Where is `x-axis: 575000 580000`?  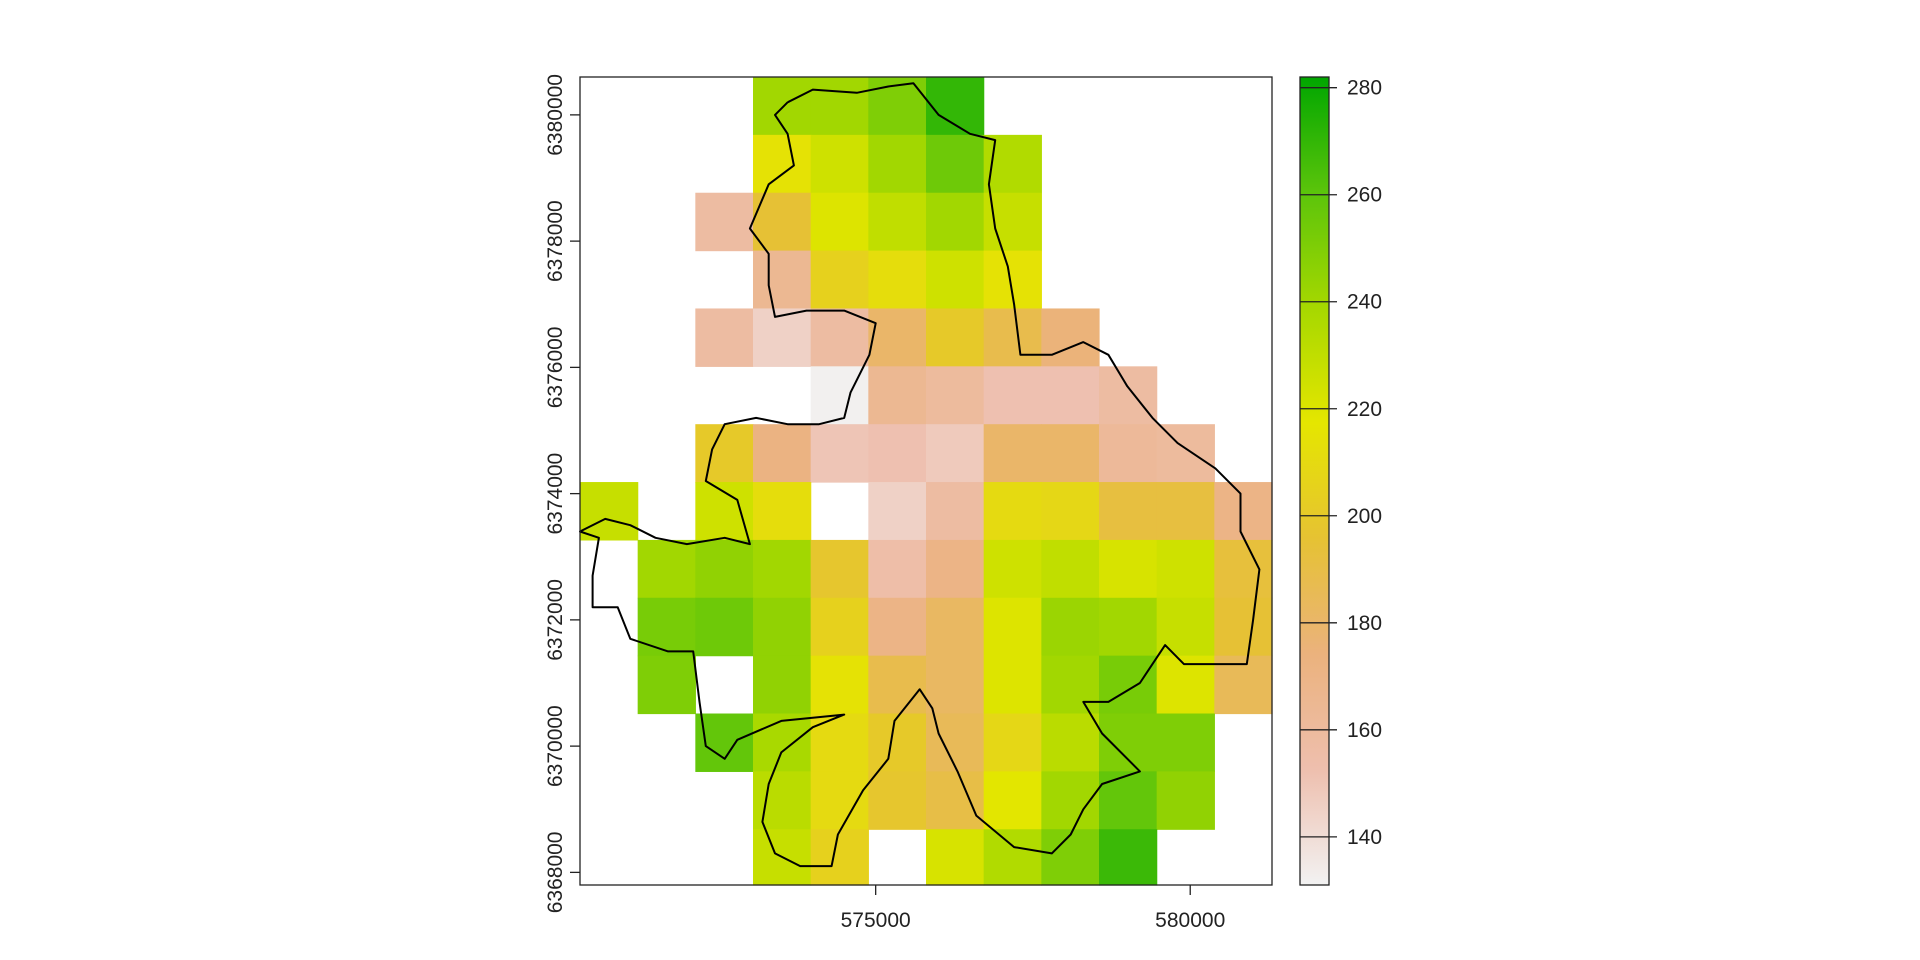 x-axis: 575000 580000 is located at coordinates (1033, 908).